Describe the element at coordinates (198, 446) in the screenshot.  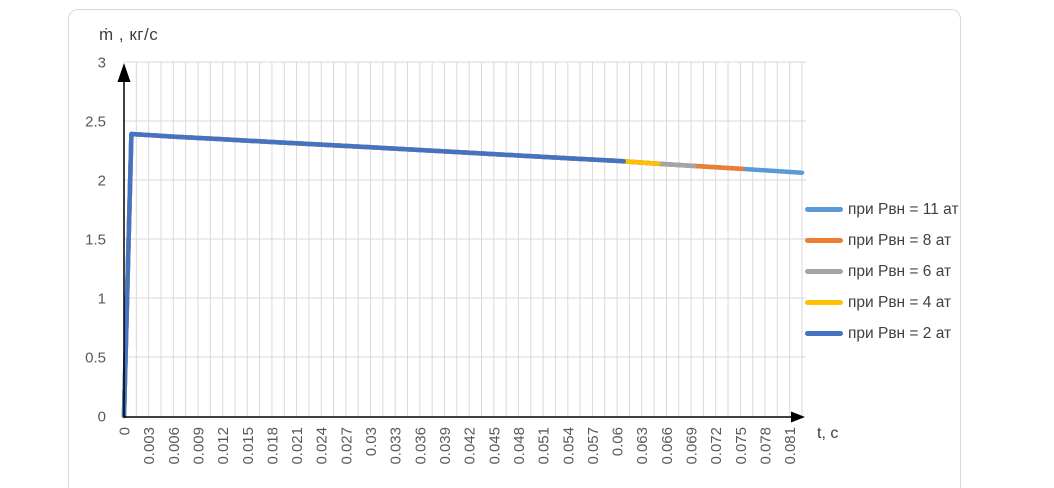
I see `x-tick-label: 0.009` at that location.